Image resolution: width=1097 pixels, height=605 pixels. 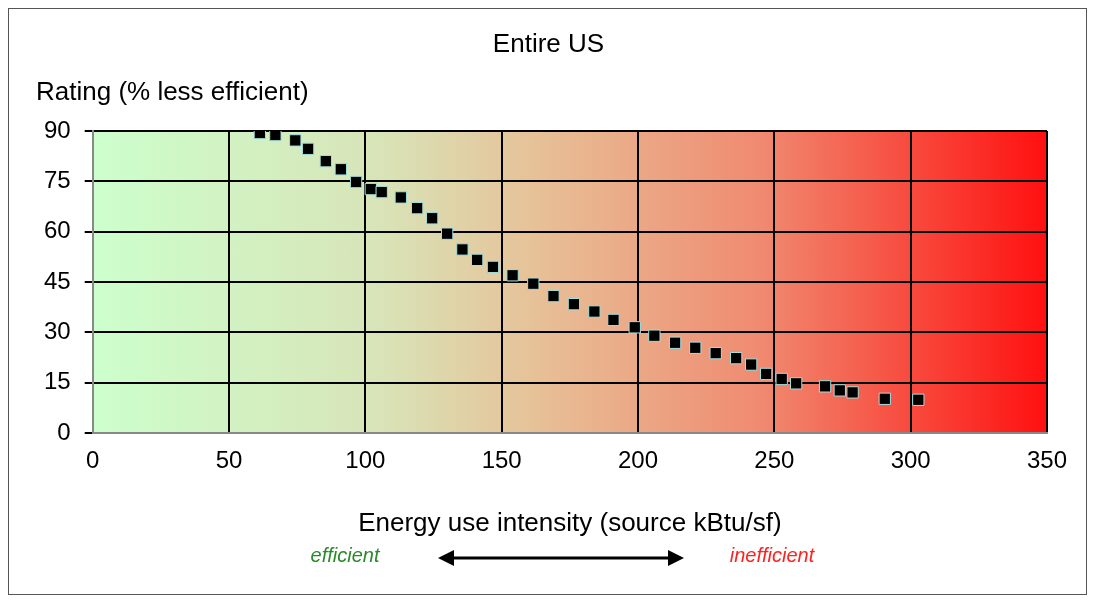 What do you see at coordinates (1047, 460) in the screenshot?
I see `x-tick-label: 350` at bounding box center [1047, 460].